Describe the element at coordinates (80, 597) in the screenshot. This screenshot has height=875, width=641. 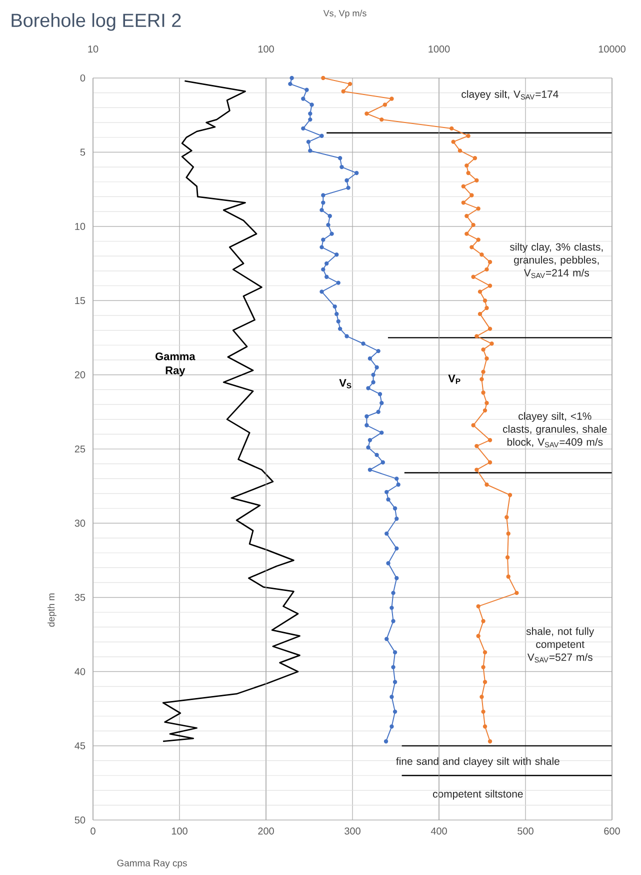
I see `y-tick-label: 35` at that location.